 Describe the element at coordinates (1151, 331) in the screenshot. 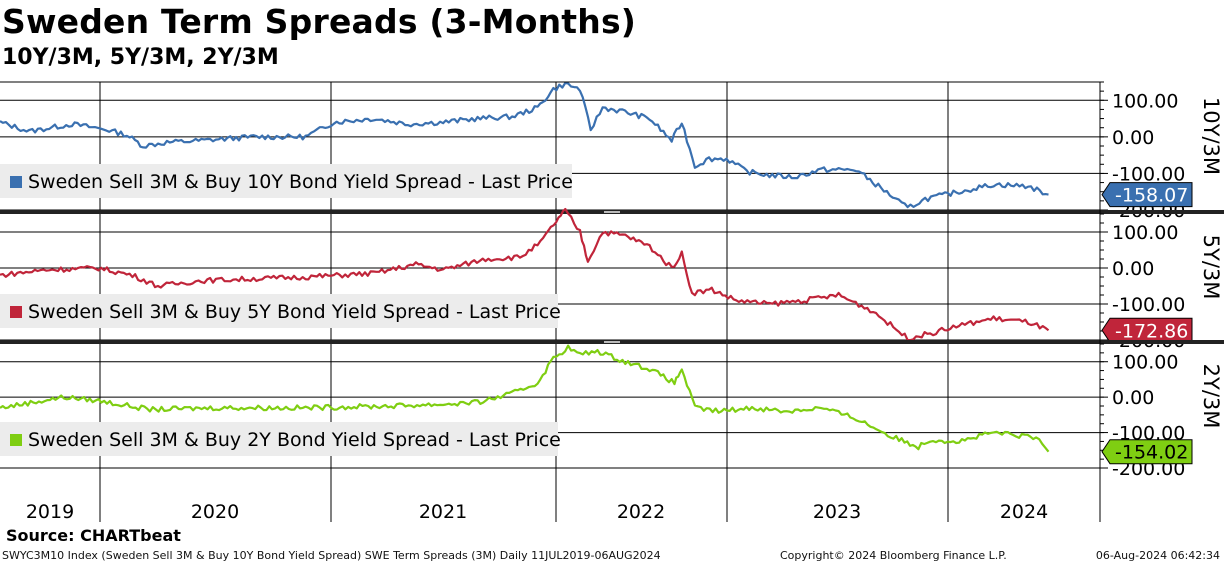

I see `last-value-label: -172.86` at that location.